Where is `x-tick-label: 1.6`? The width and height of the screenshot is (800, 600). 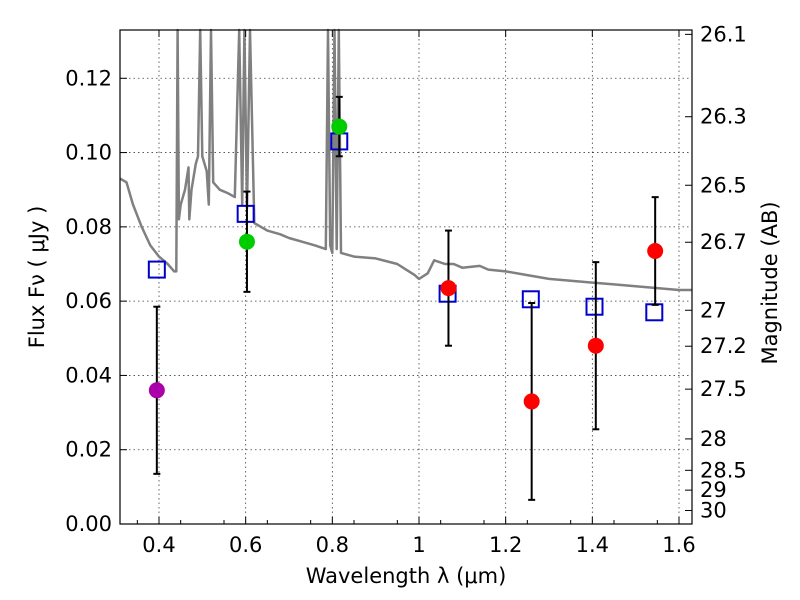 x-tick-label: 1.6 is located at coordinates (678, 545).